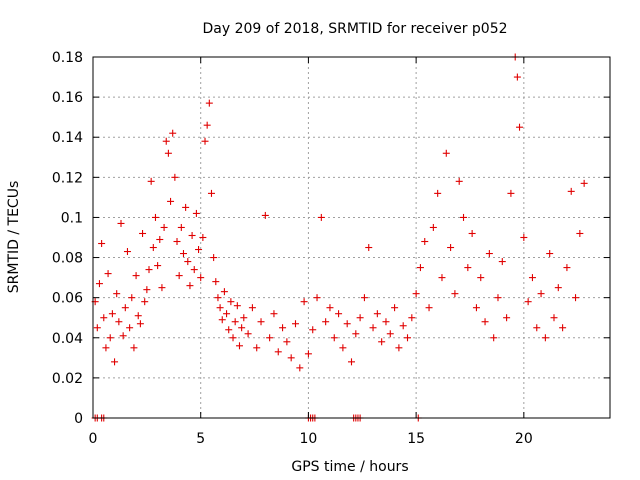 This screenshot has width=640, height=480. I want to click on y-tick-label: 0.18, so click(67, 58).